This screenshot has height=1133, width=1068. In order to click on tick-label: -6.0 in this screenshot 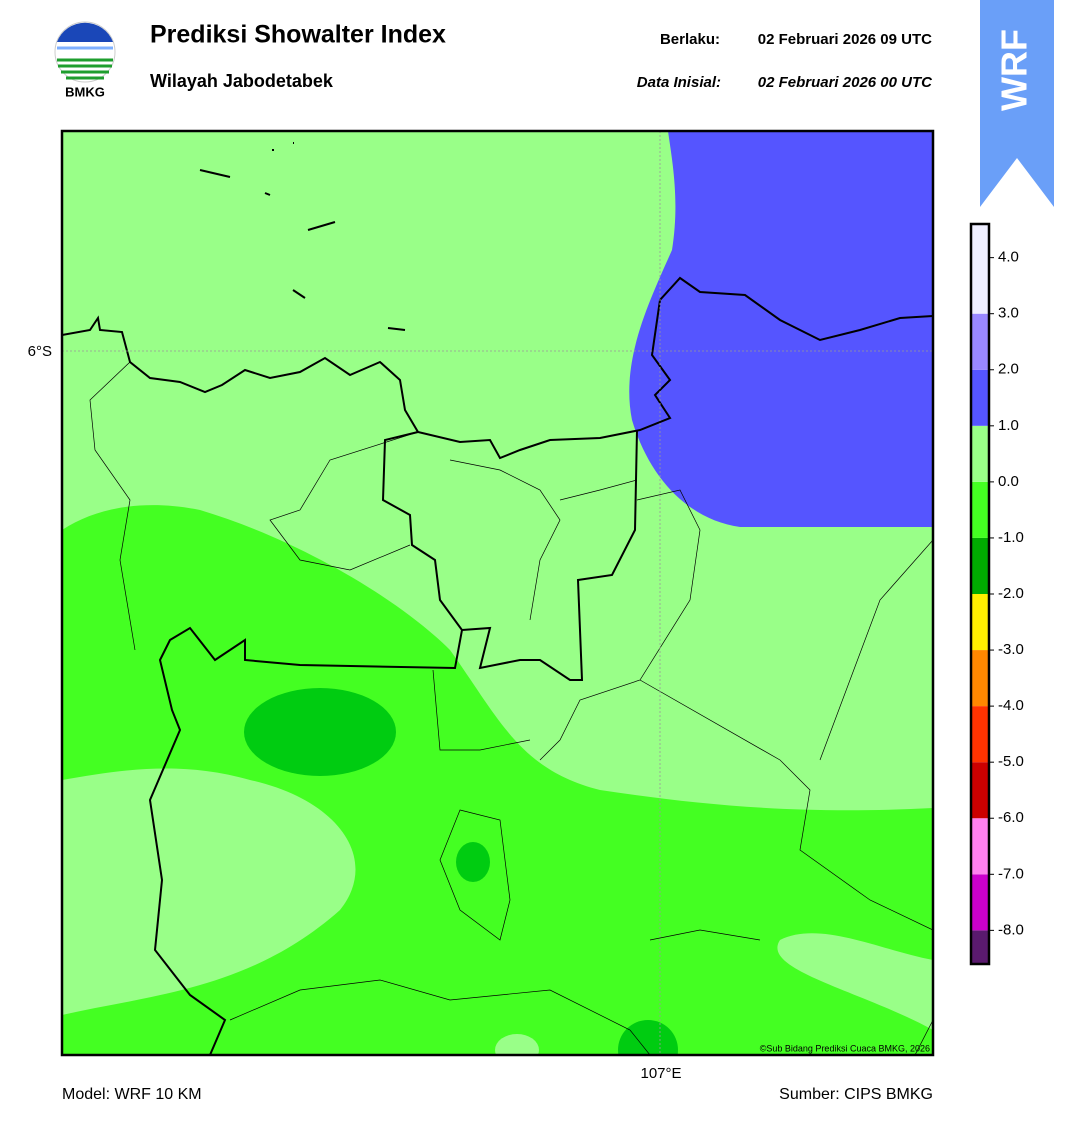, I will do `click(1011, 817)`.